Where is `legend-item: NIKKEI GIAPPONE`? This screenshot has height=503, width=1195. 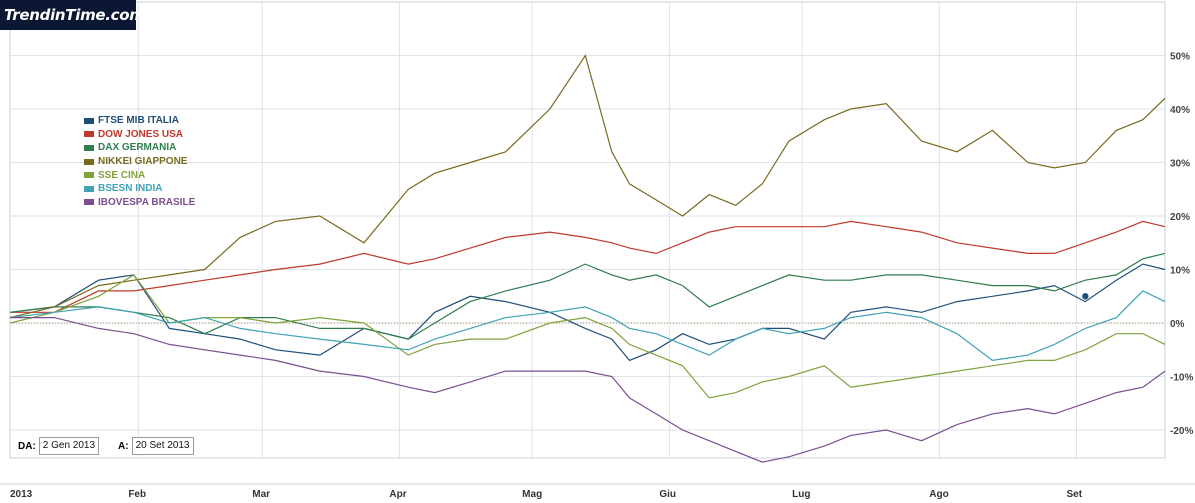 legend-item: NIKKEI GIAPPONE is located at coordinates (139, 162).